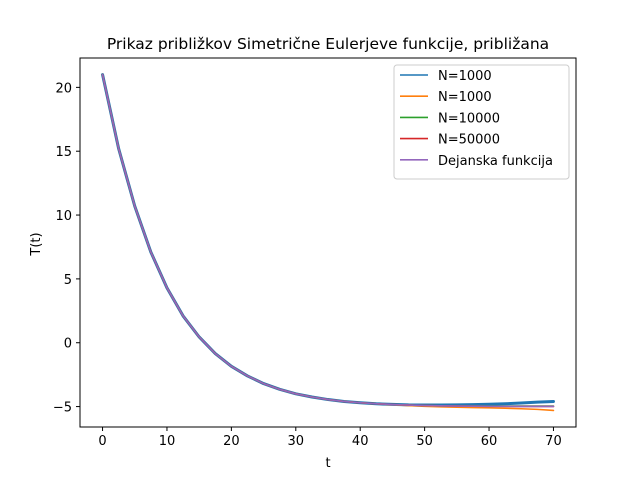 The image size is (640, 480). Describe the element at coordinates (469, 140) in the screenshot. I see `legend-label: N=50000` at that location.